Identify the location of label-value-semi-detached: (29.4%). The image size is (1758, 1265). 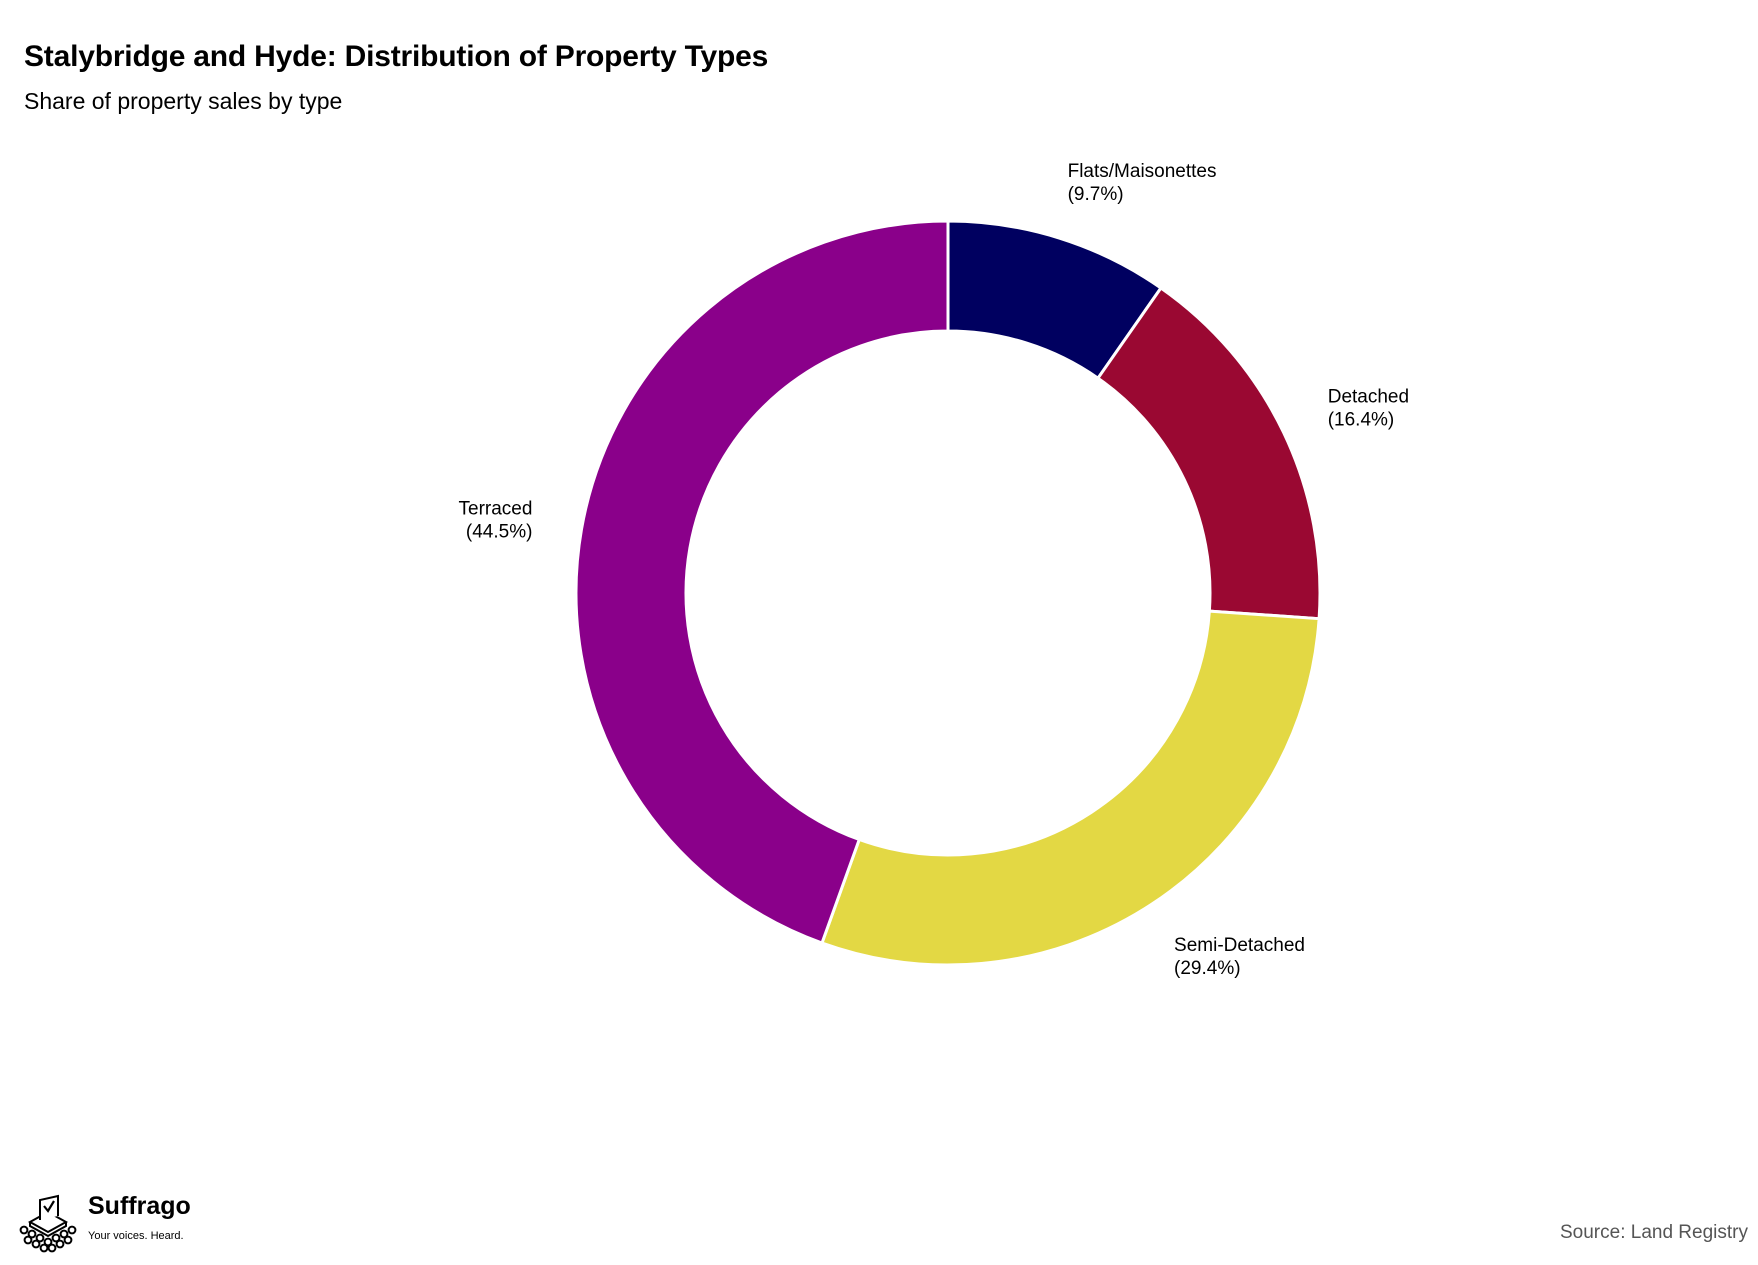
(1207, 968).